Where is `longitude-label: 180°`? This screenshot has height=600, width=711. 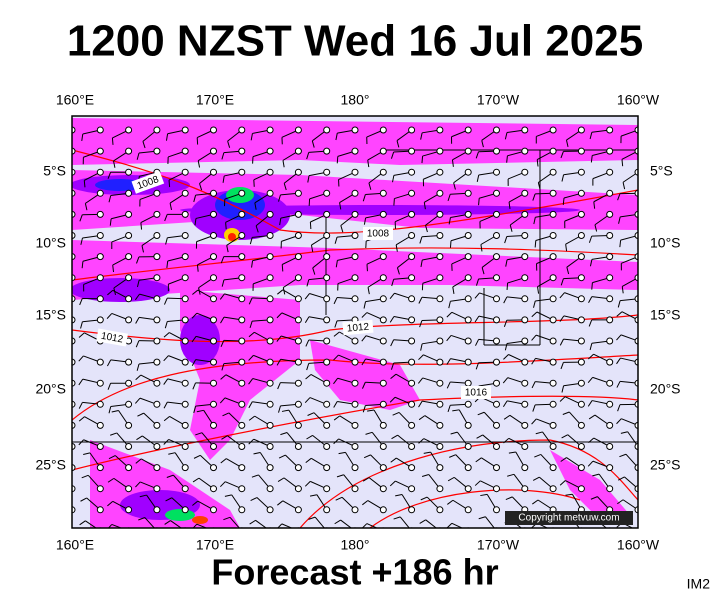 longitude-label: 180° is located at coordinates (355, 100).